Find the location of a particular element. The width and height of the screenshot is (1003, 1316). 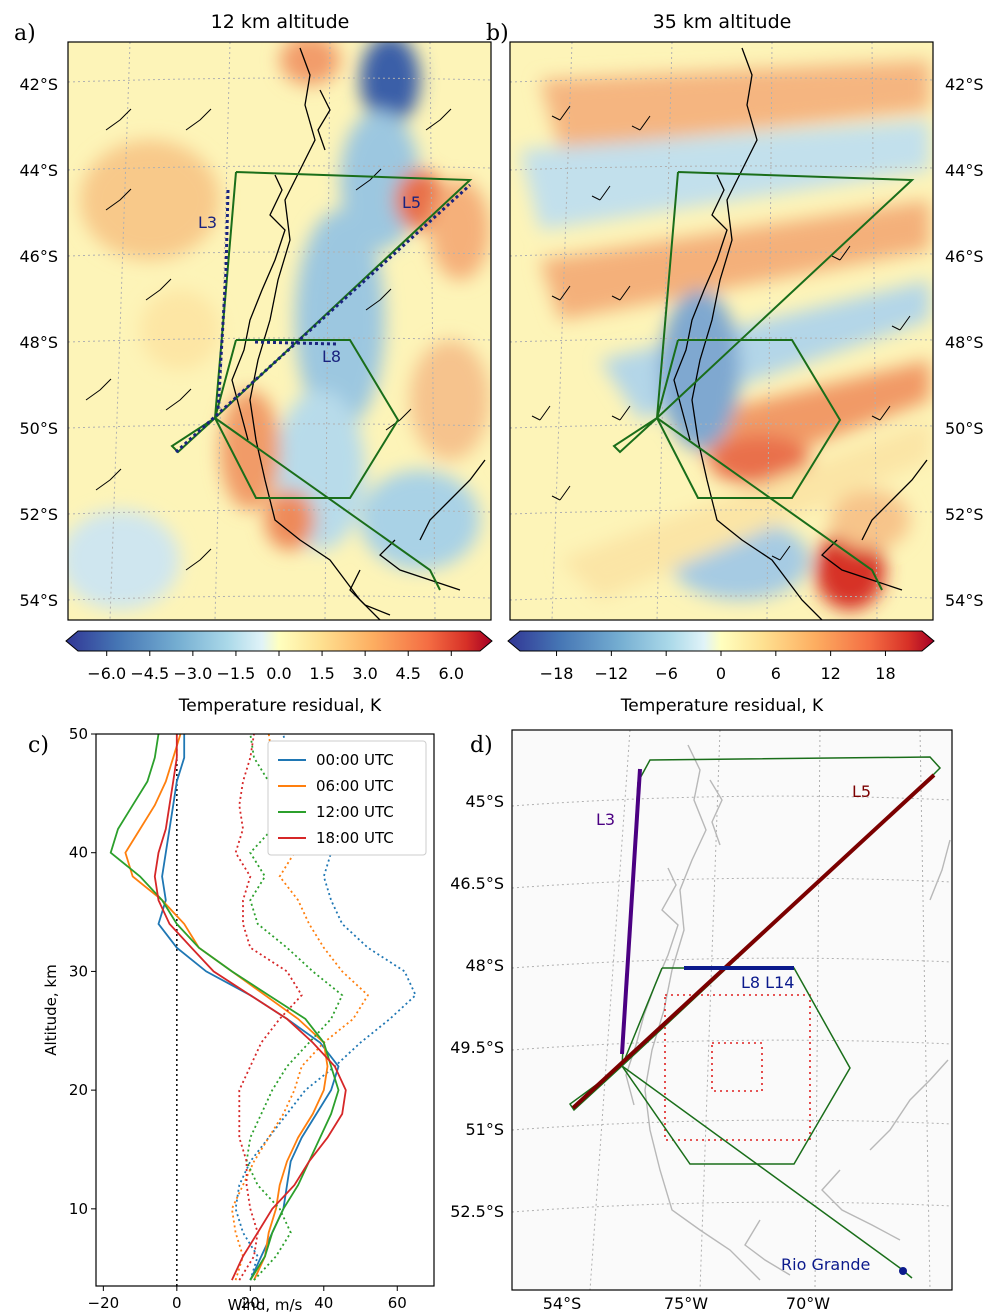

panel-d-lat-label: 48°S is located at coordinates (484, 965).